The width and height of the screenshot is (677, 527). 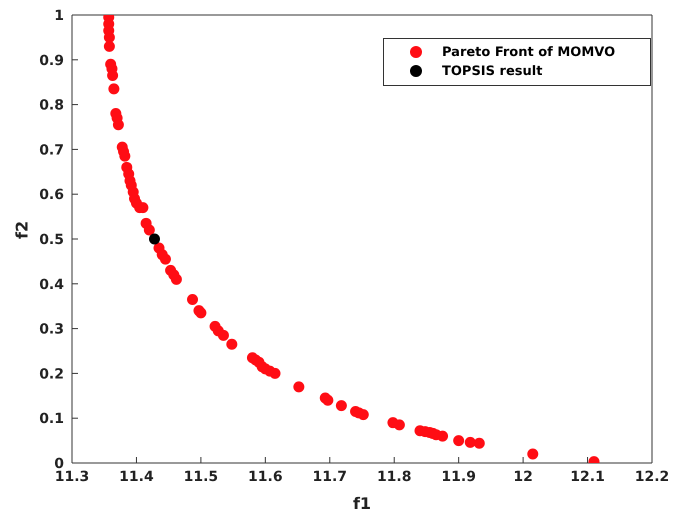 What do you see at coordinates (652, 476) in the screenshot?
I see `x-tick-label: 12.2` at bounding box center [652, 476].